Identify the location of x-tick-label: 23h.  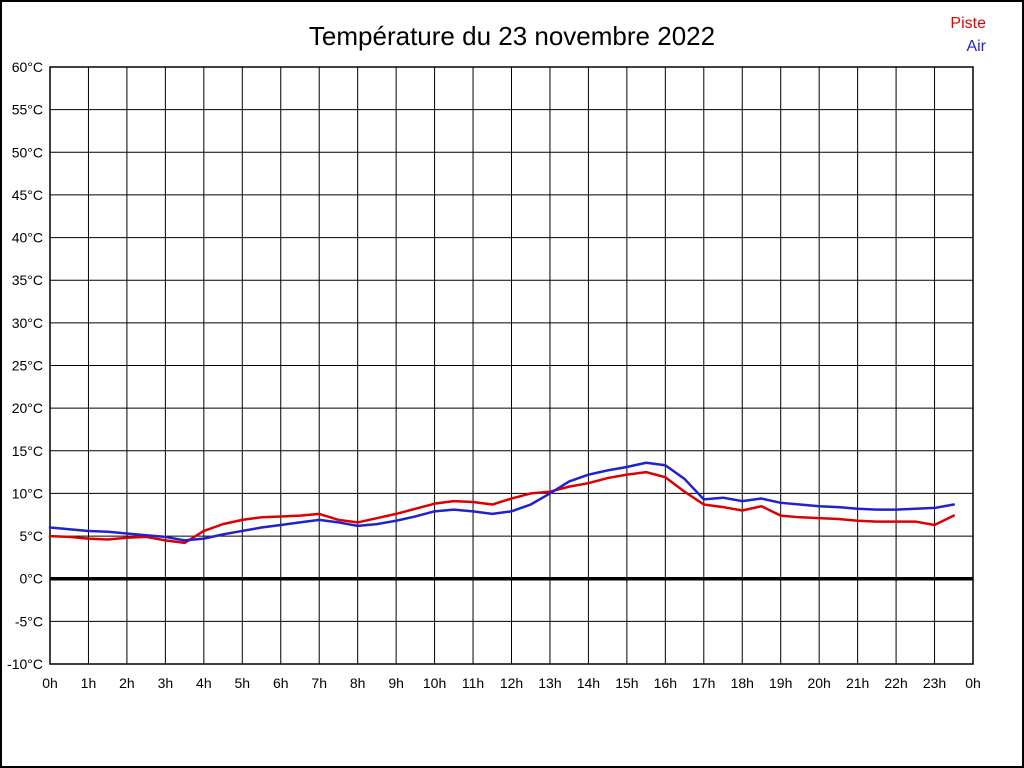
(934, 683).